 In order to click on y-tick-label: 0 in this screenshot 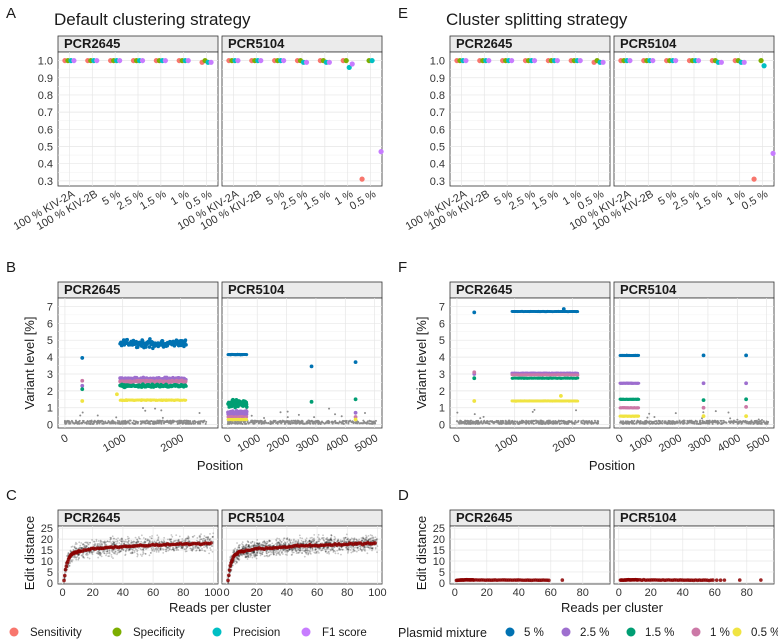, I will do `click(50, 426)`.